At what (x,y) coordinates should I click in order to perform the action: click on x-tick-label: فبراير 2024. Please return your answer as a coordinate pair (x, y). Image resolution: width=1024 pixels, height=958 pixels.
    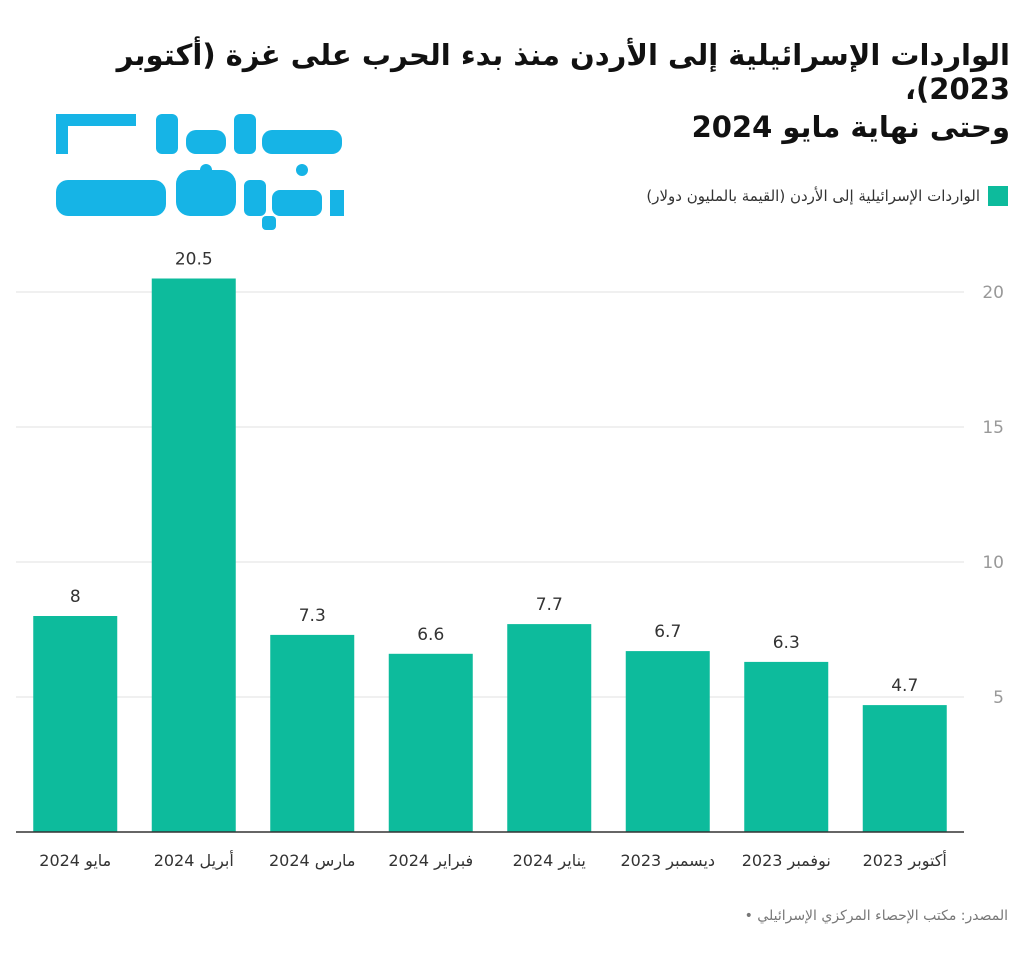
    Looking at the image, I should click on (430, 861).